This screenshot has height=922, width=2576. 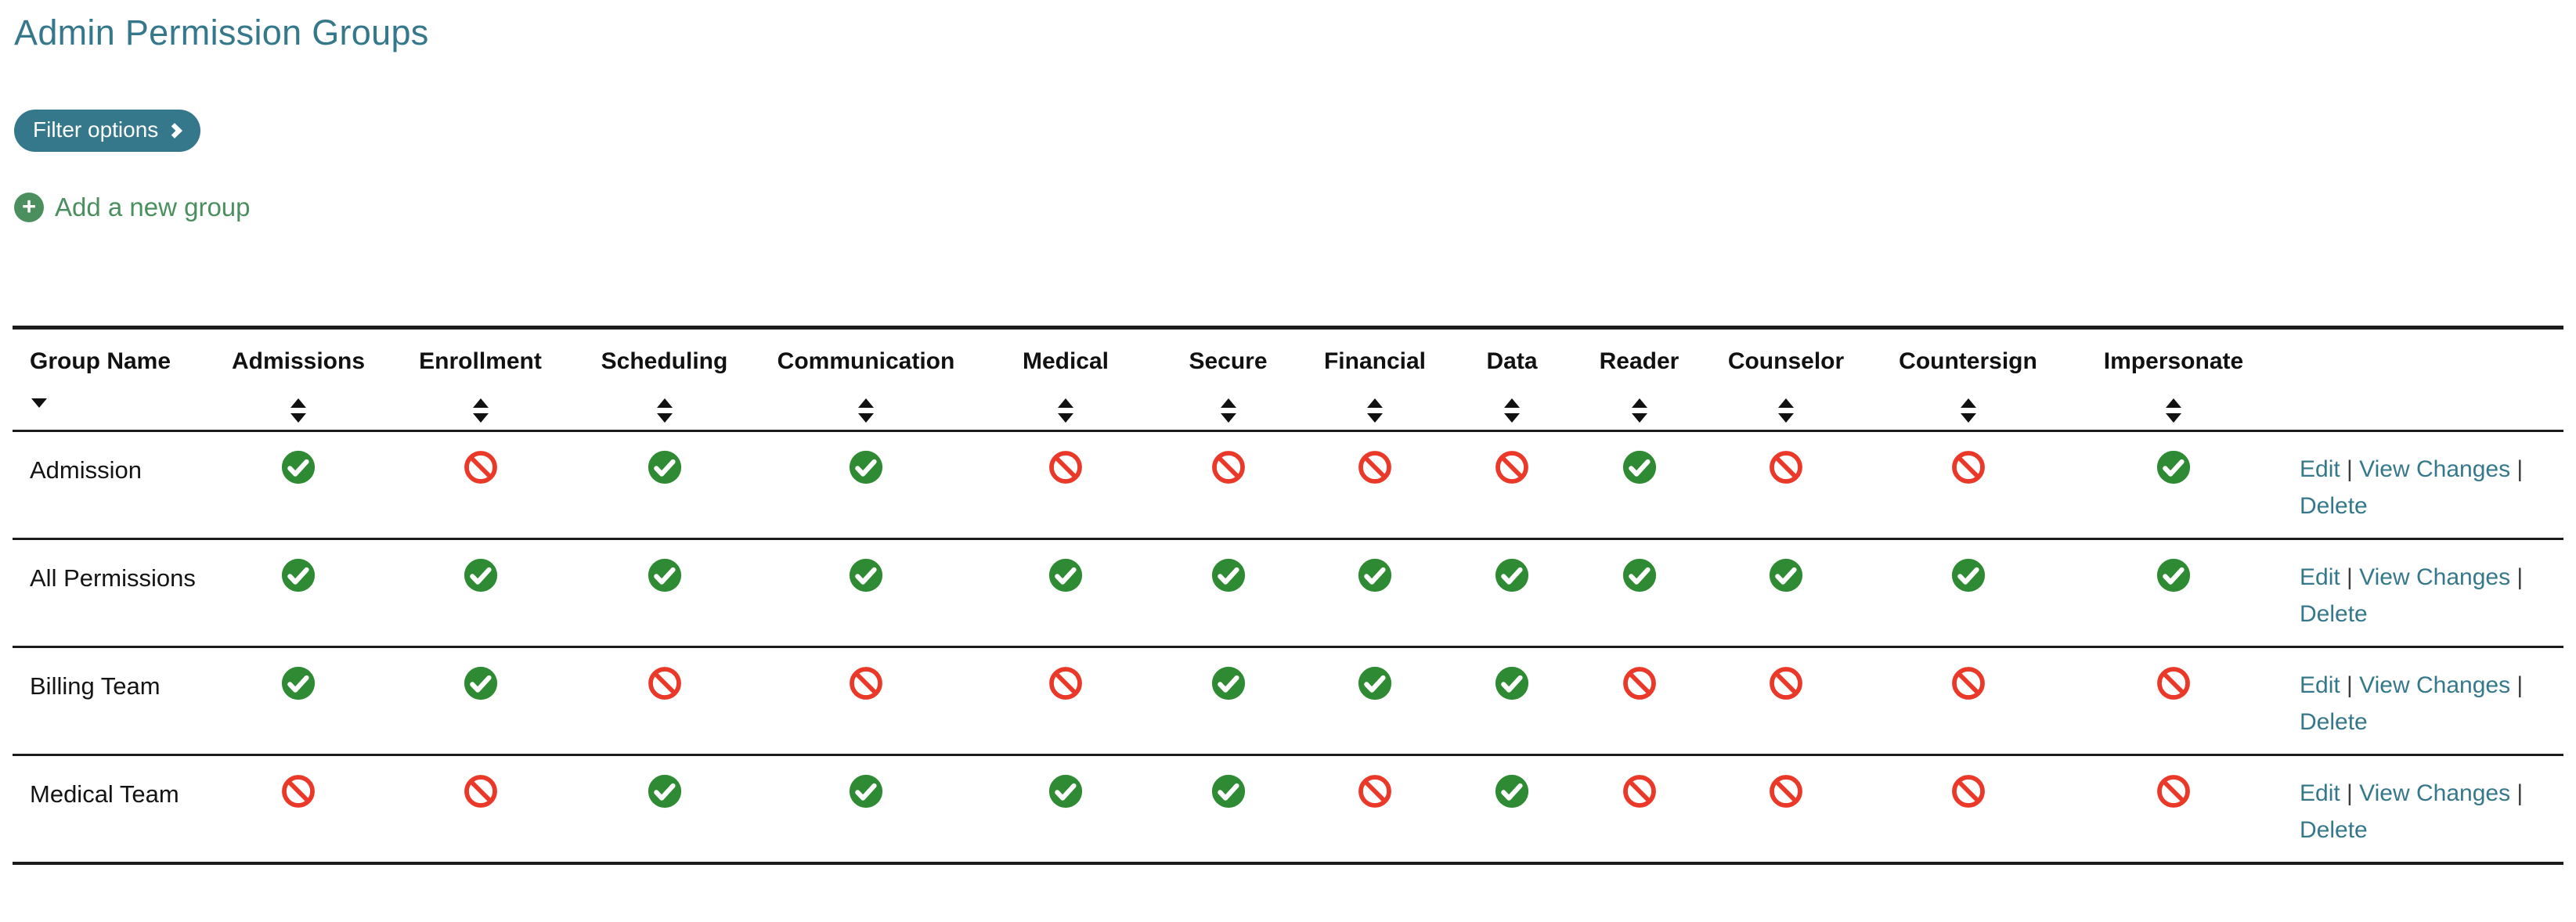 I want to click on group-name-cell: Medical Team, so click(x=104, y=794).